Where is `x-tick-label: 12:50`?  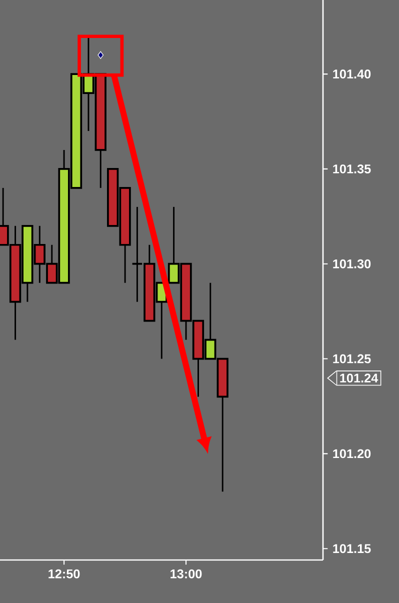 x-tick-label: 12:50 is located at coordinates (64, 573).